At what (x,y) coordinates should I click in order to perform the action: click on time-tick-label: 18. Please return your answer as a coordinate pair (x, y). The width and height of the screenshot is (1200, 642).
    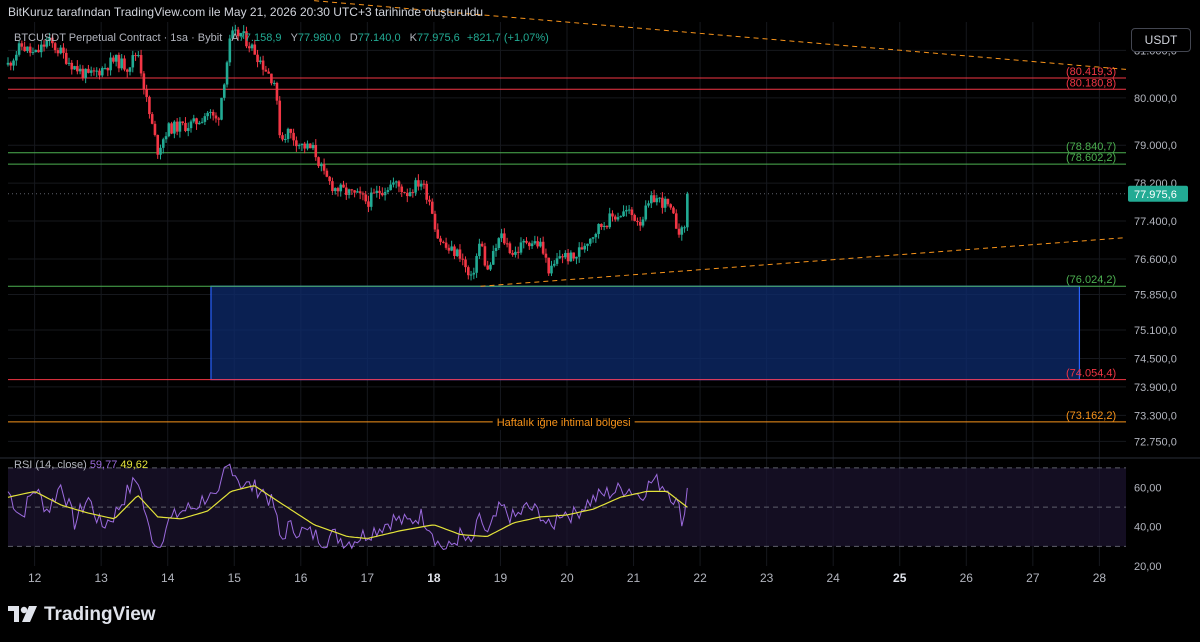
    Looking at the image, I should click on (434, 578).